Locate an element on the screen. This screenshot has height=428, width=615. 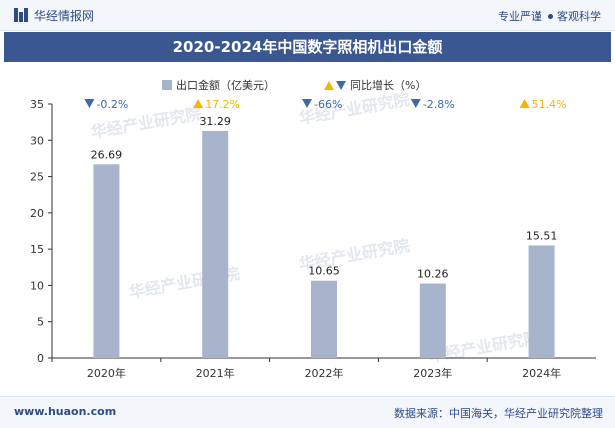
bar-value-label: 26.69 is located at coordinates (107, 154).